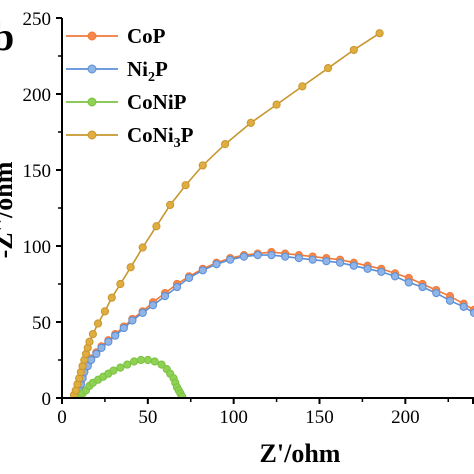 The image size is (474, 474). I want to click on y-tick-label: 0, so click(47, 399).